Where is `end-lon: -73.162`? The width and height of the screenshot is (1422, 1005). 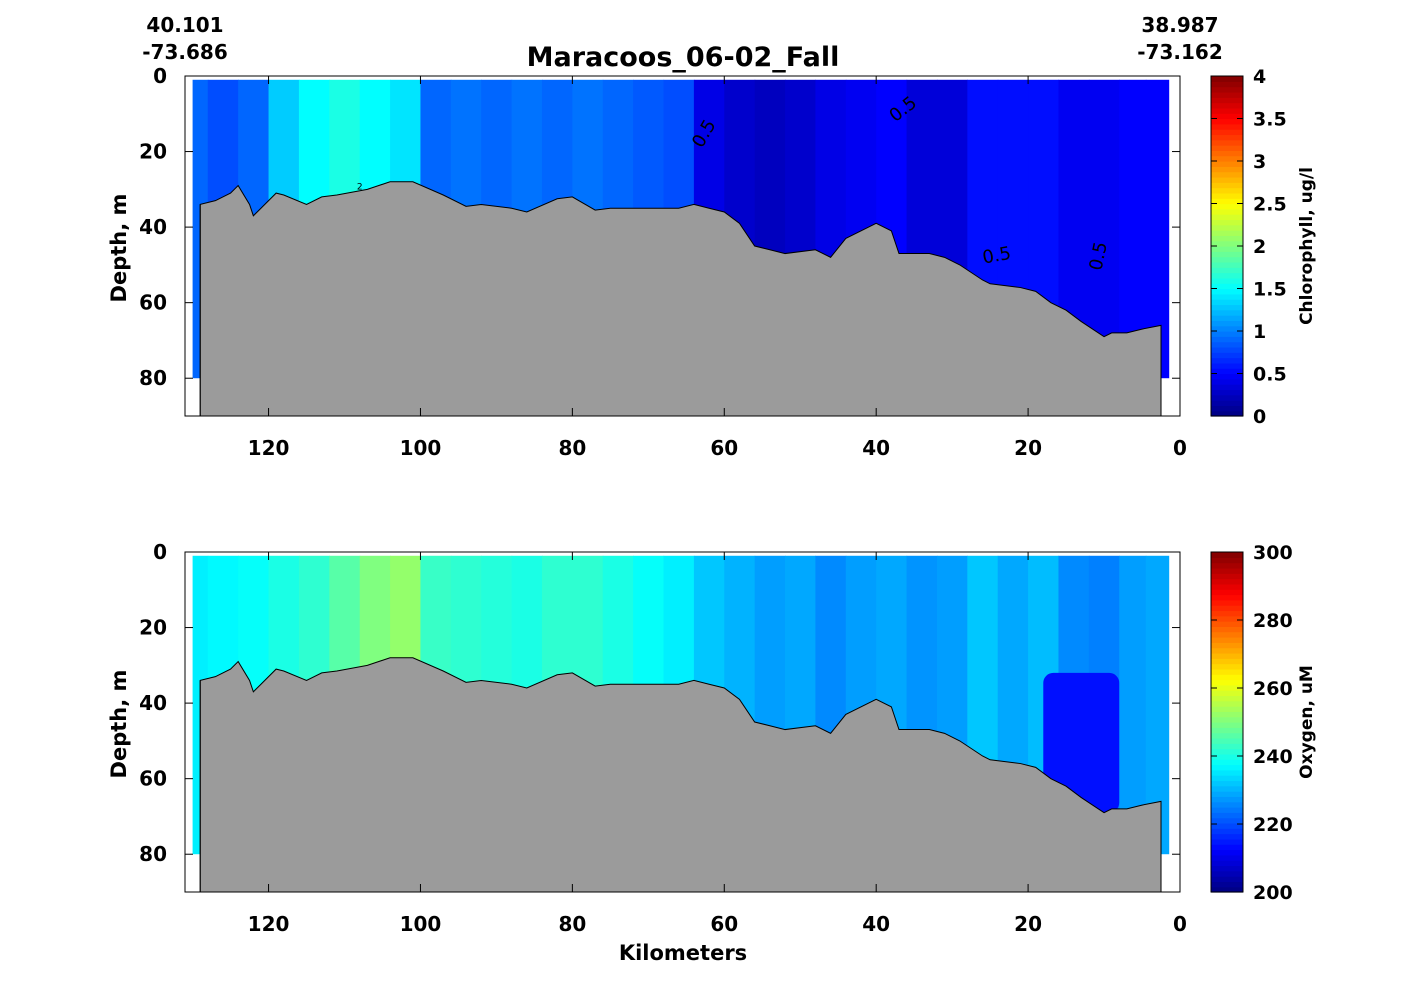 end-lon: -73.162 is located at coordinates (1179, 52).